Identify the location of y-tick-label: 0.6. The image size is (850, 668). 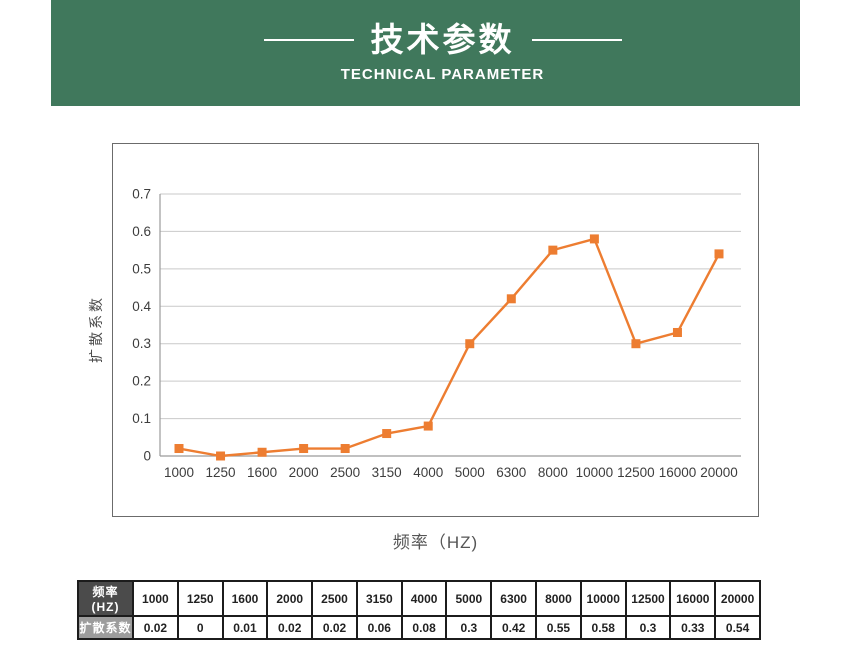
(141, 231).